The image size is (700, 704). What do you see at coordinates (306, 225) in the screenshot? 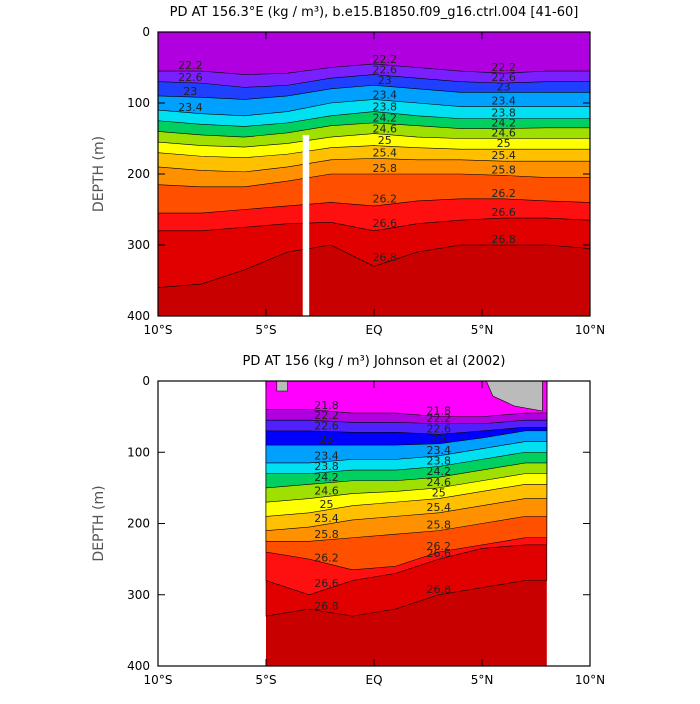
I see `missing-data` at bounding box center [306, 225].